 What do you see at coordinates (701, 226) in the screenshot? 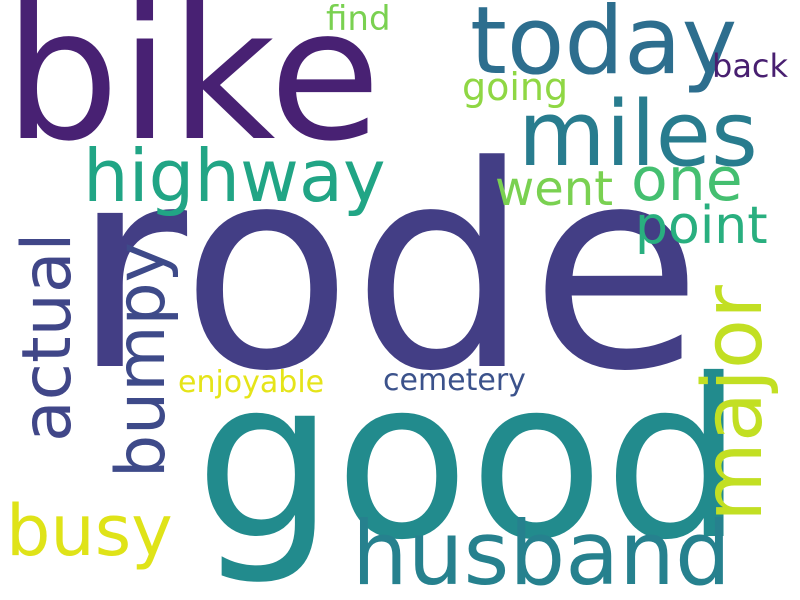
I see `word-point: point` at bounding box center [701, 226].